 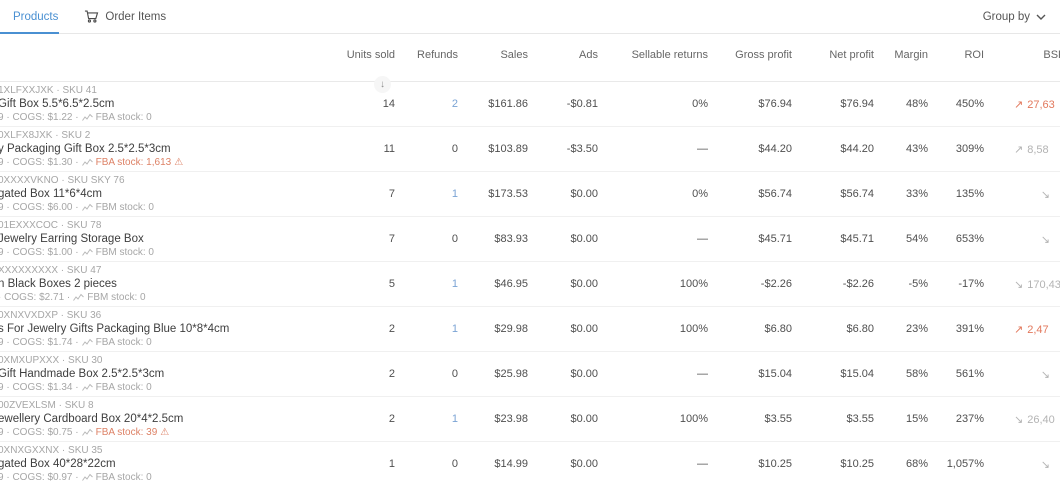 I want to click on net-profit-value: $3.55, so click(x=833, y=419).